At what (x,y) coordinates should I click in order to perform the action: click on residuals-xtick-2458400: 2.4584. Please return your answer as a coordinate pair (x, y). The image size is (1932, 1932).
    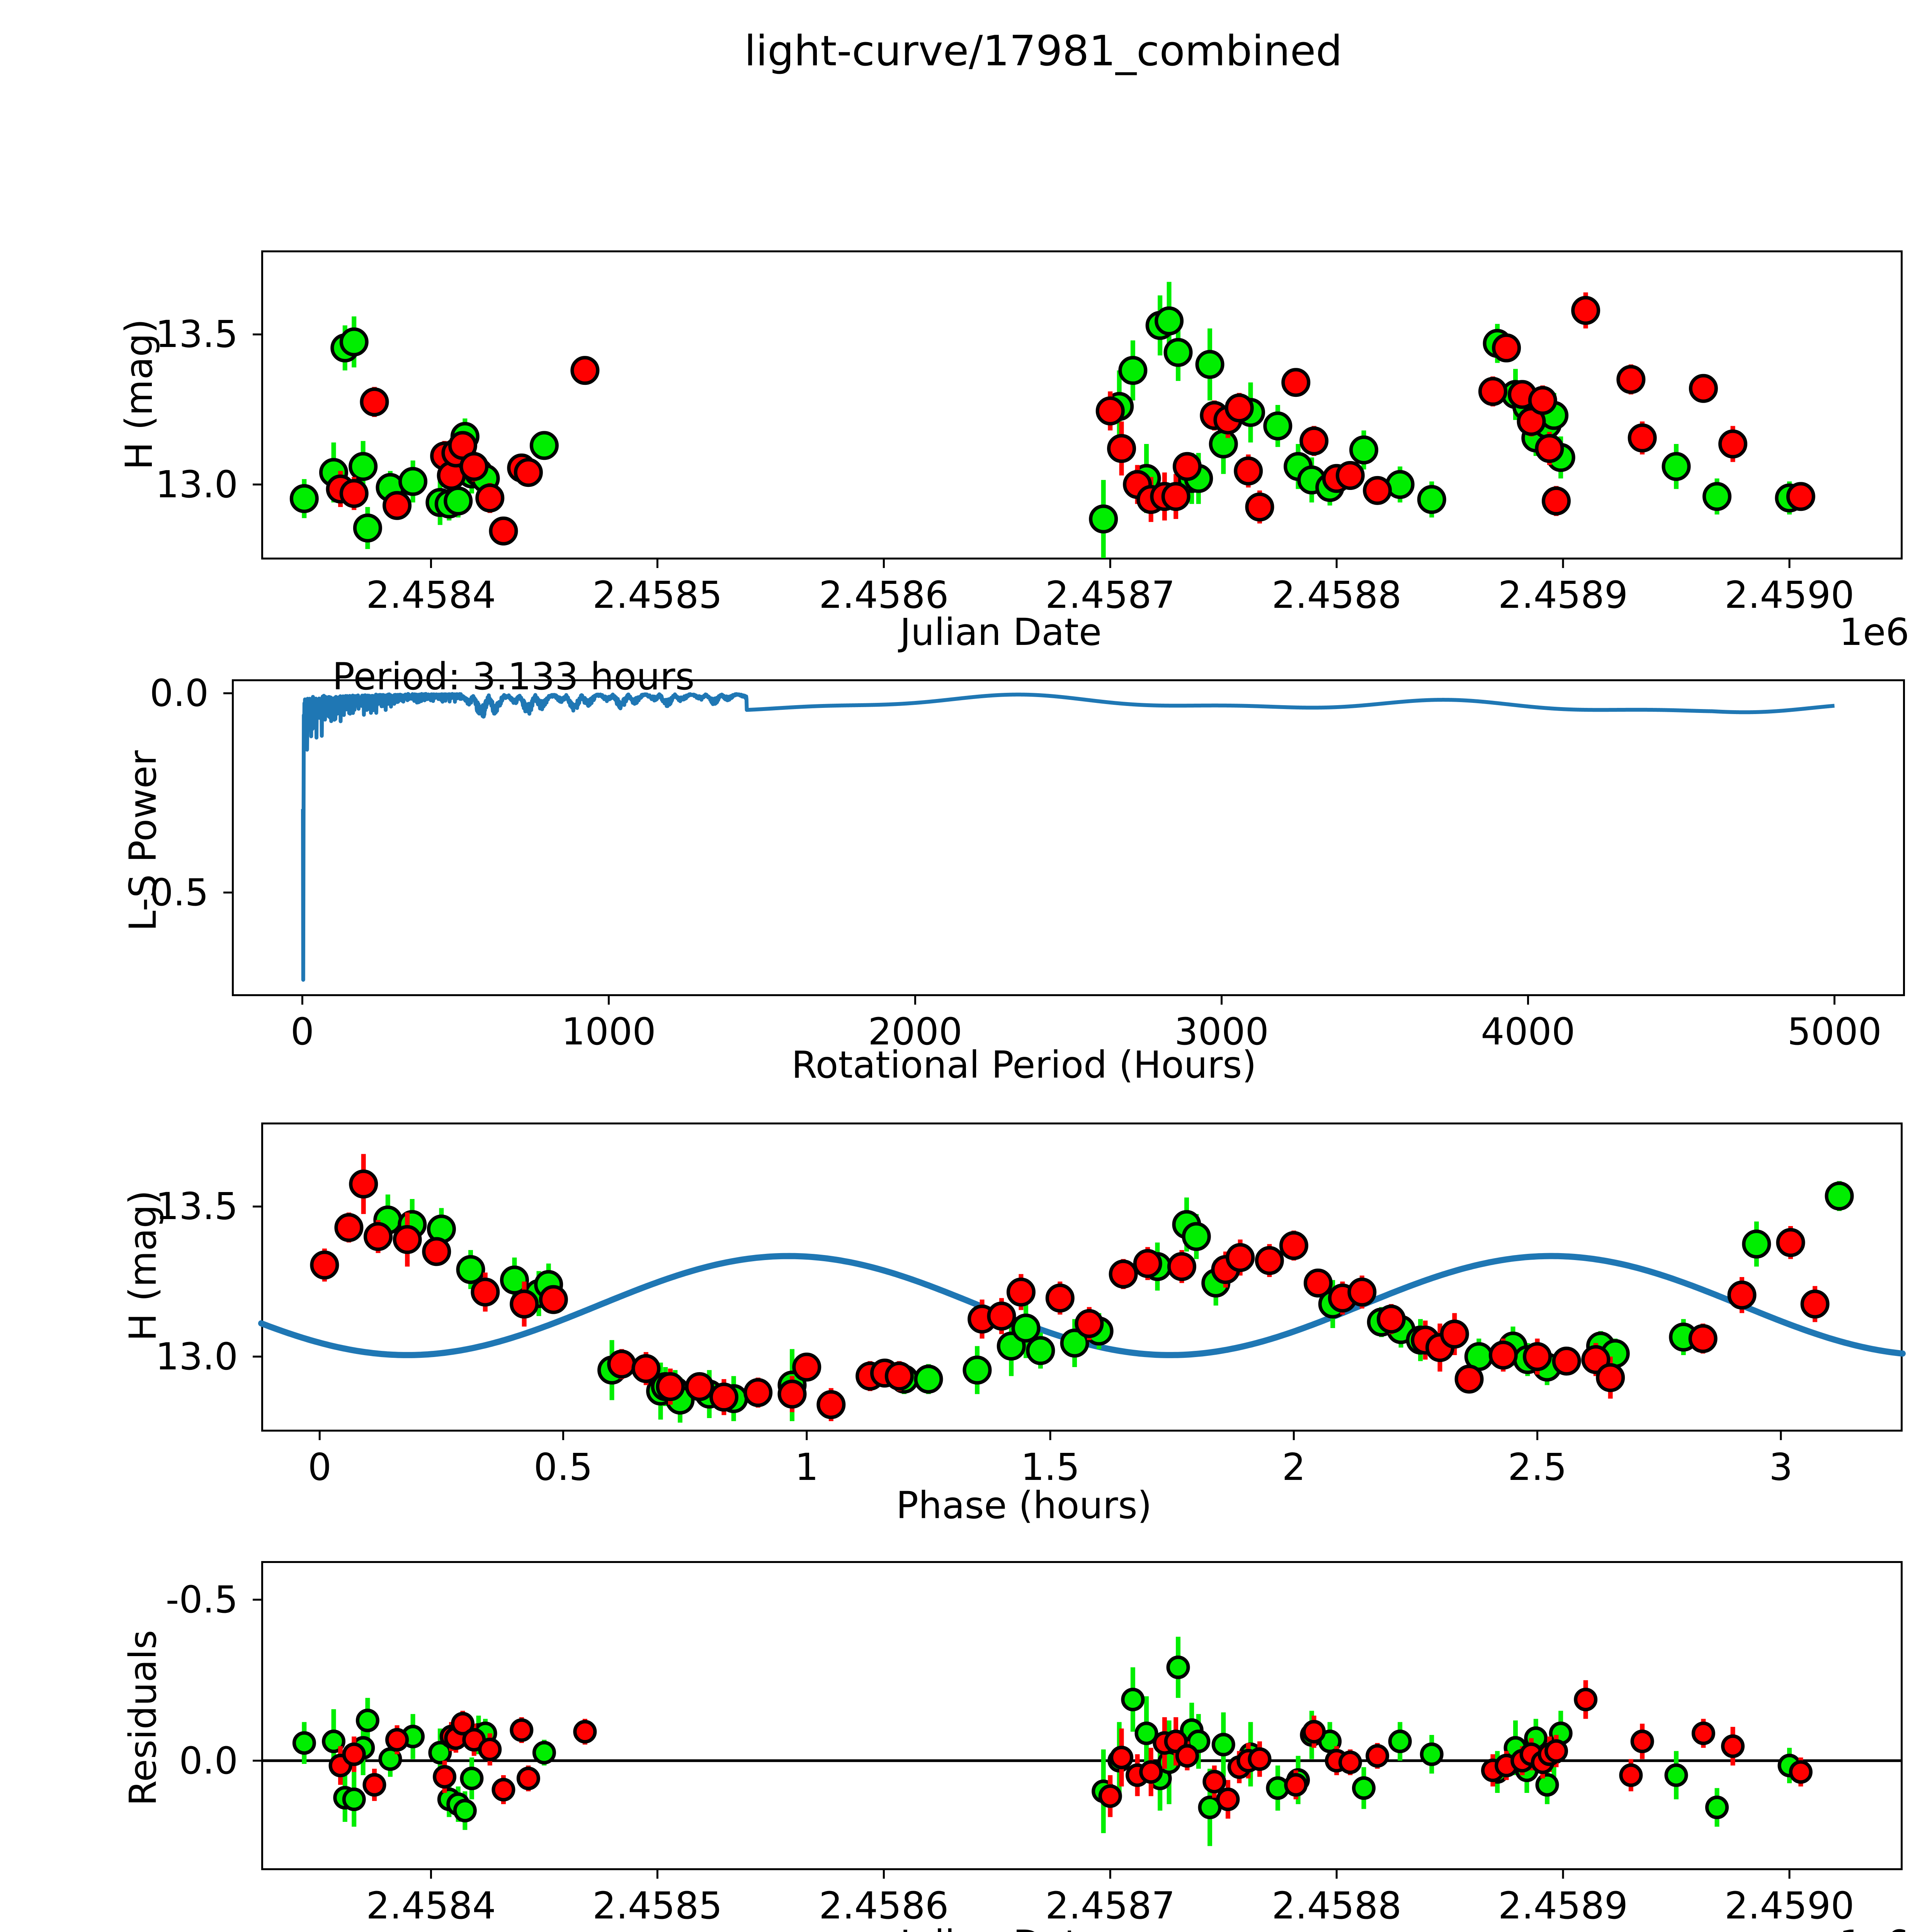
    Looking at the image, I should click on (431, 1906).